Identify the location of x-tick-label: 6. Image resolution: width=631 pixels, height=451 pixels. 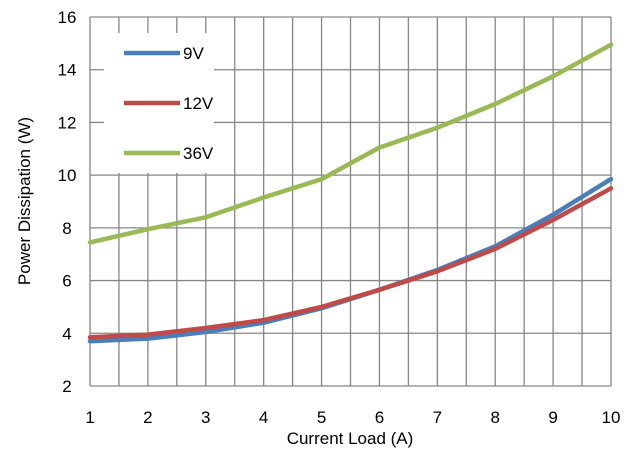
(379, 417).